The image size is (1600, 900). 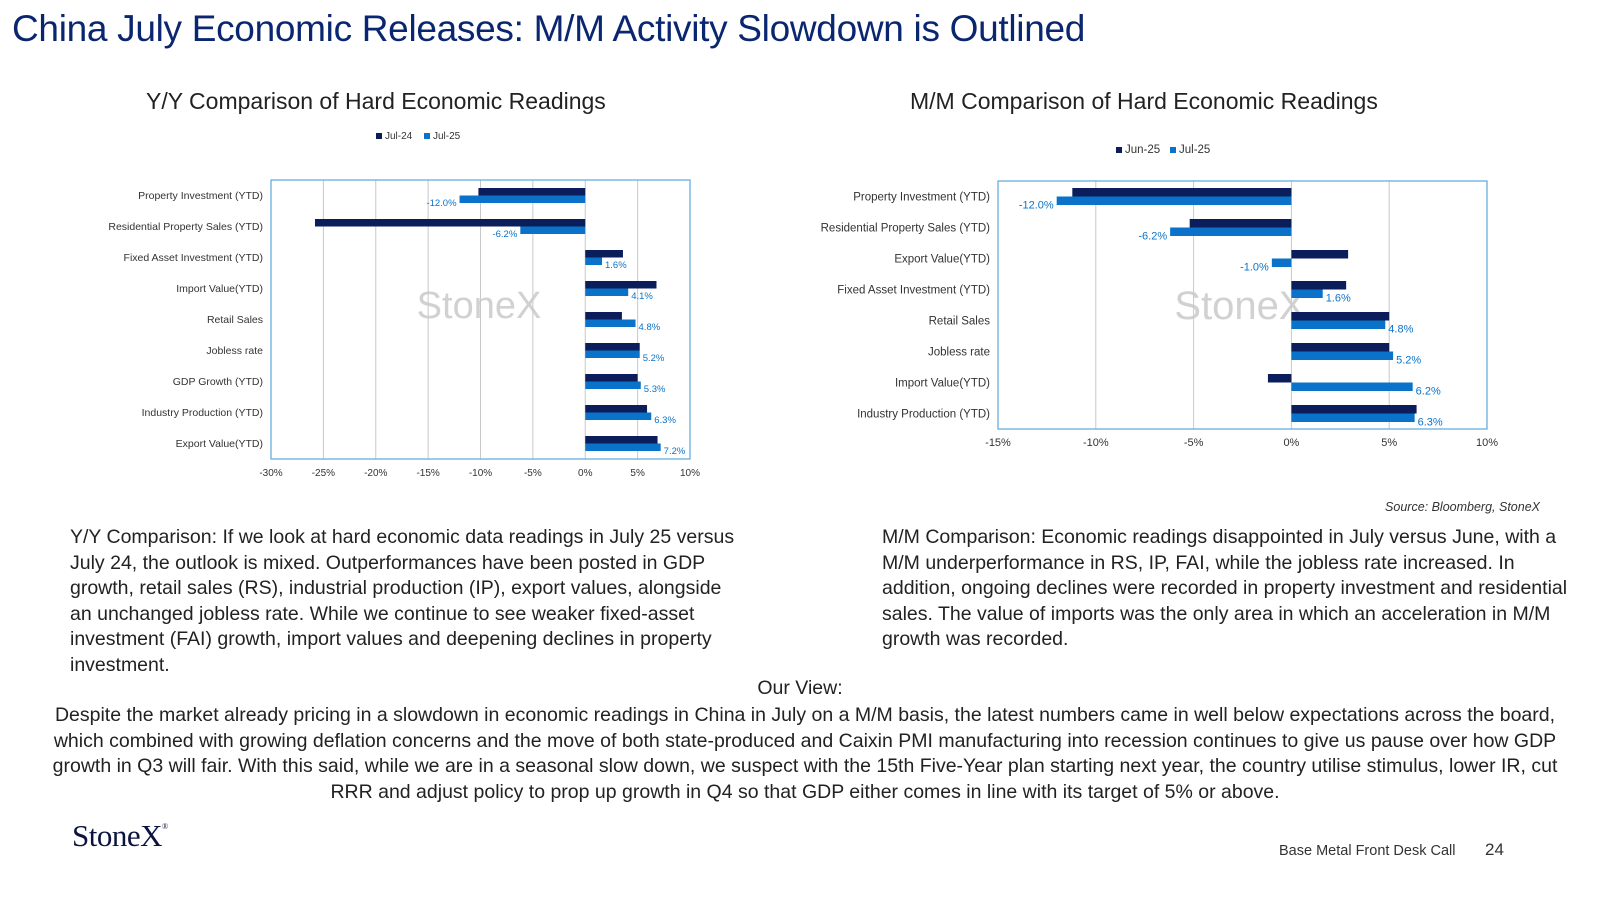 What do you see at coordinates (323, 473) in the screenshot?
I see `yy-x-tick-label-1: -25%` at bounding box center [323, 473].